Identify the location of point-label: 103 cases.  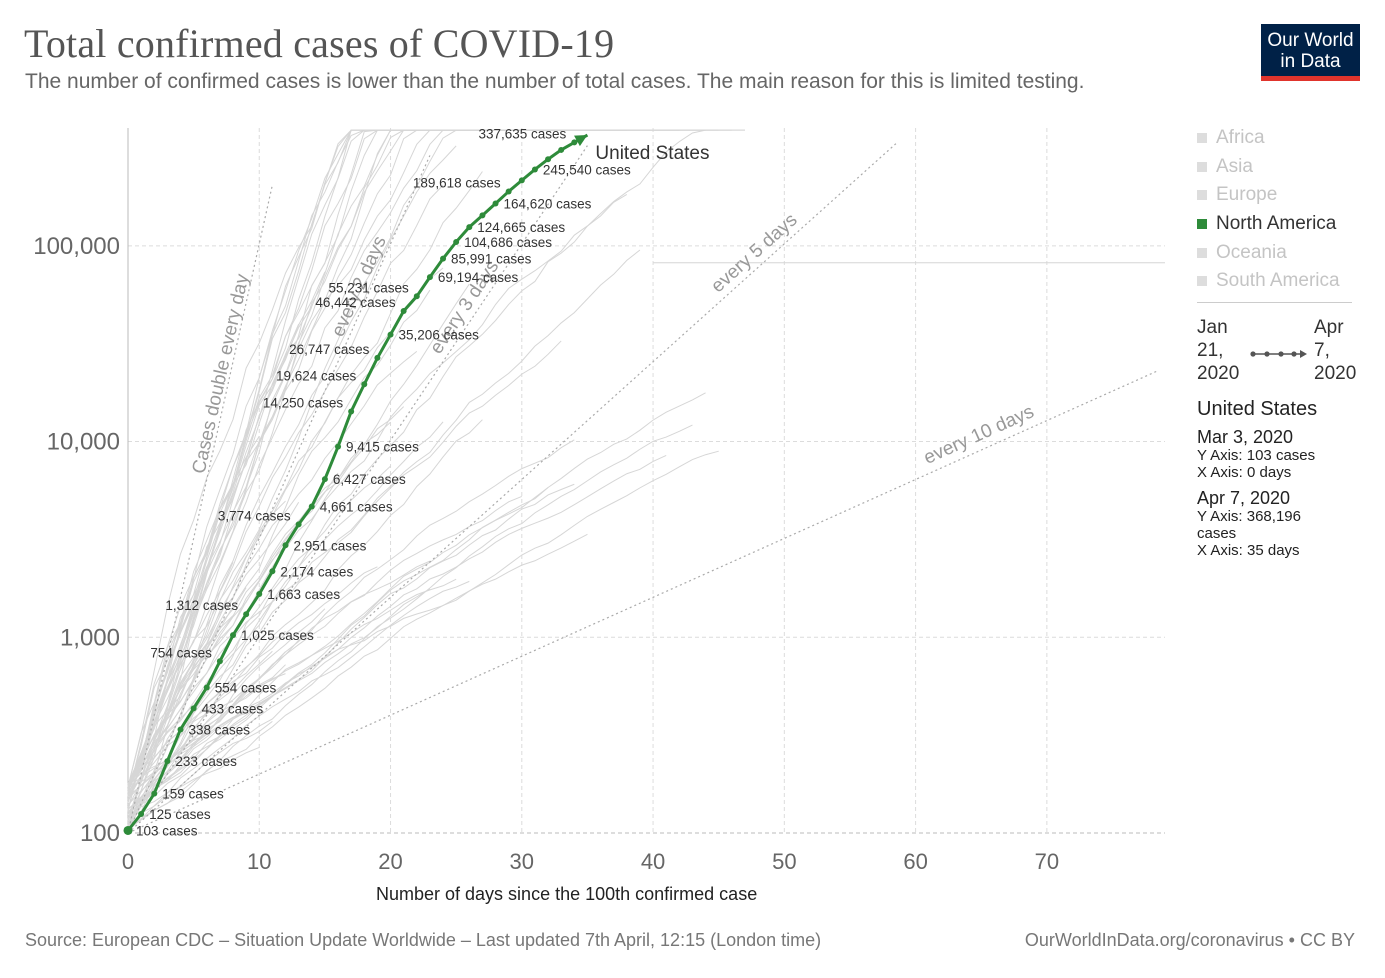
(167, 830).